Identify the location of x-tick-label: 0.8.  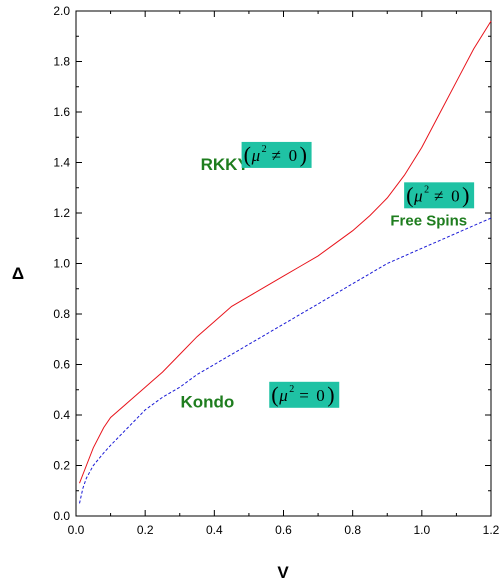
(352, 530).